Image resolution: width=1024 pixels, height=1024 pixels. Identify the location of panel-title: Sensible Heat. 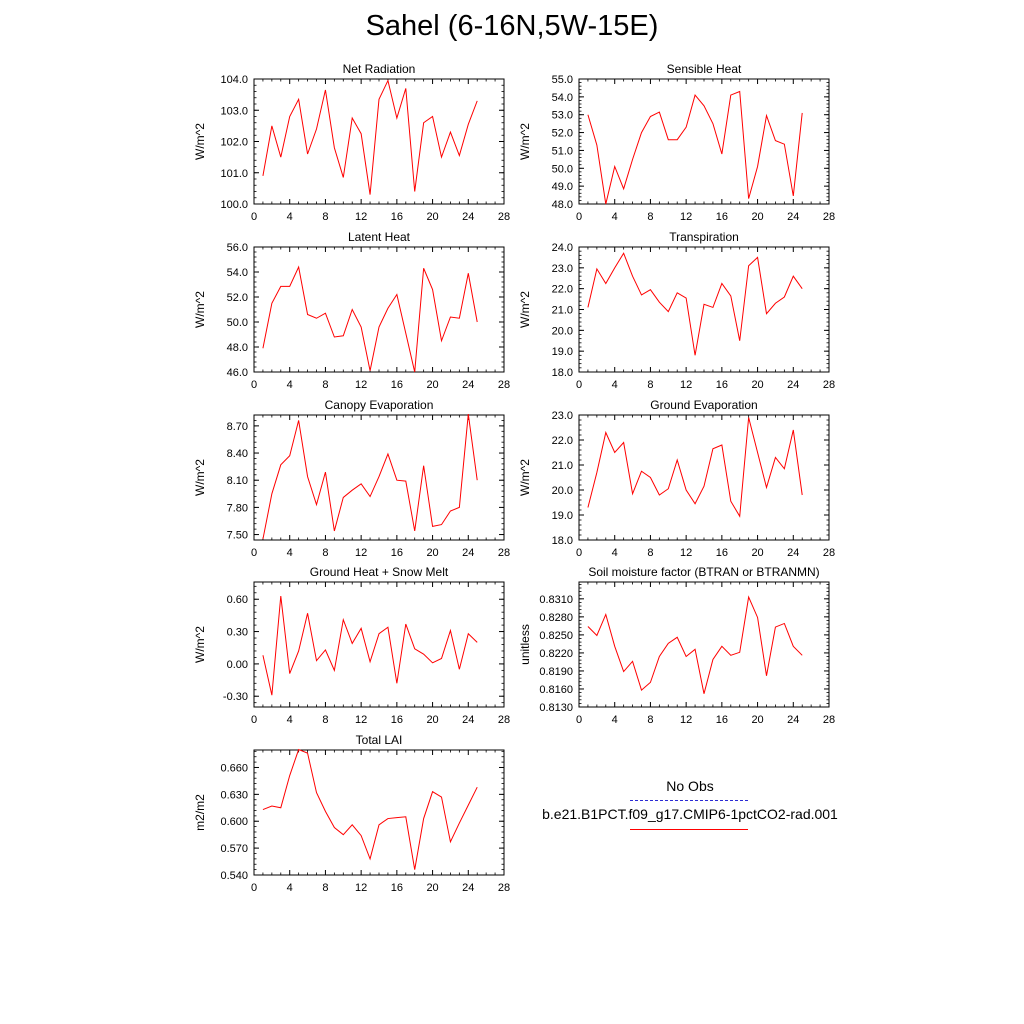
(704, 69).